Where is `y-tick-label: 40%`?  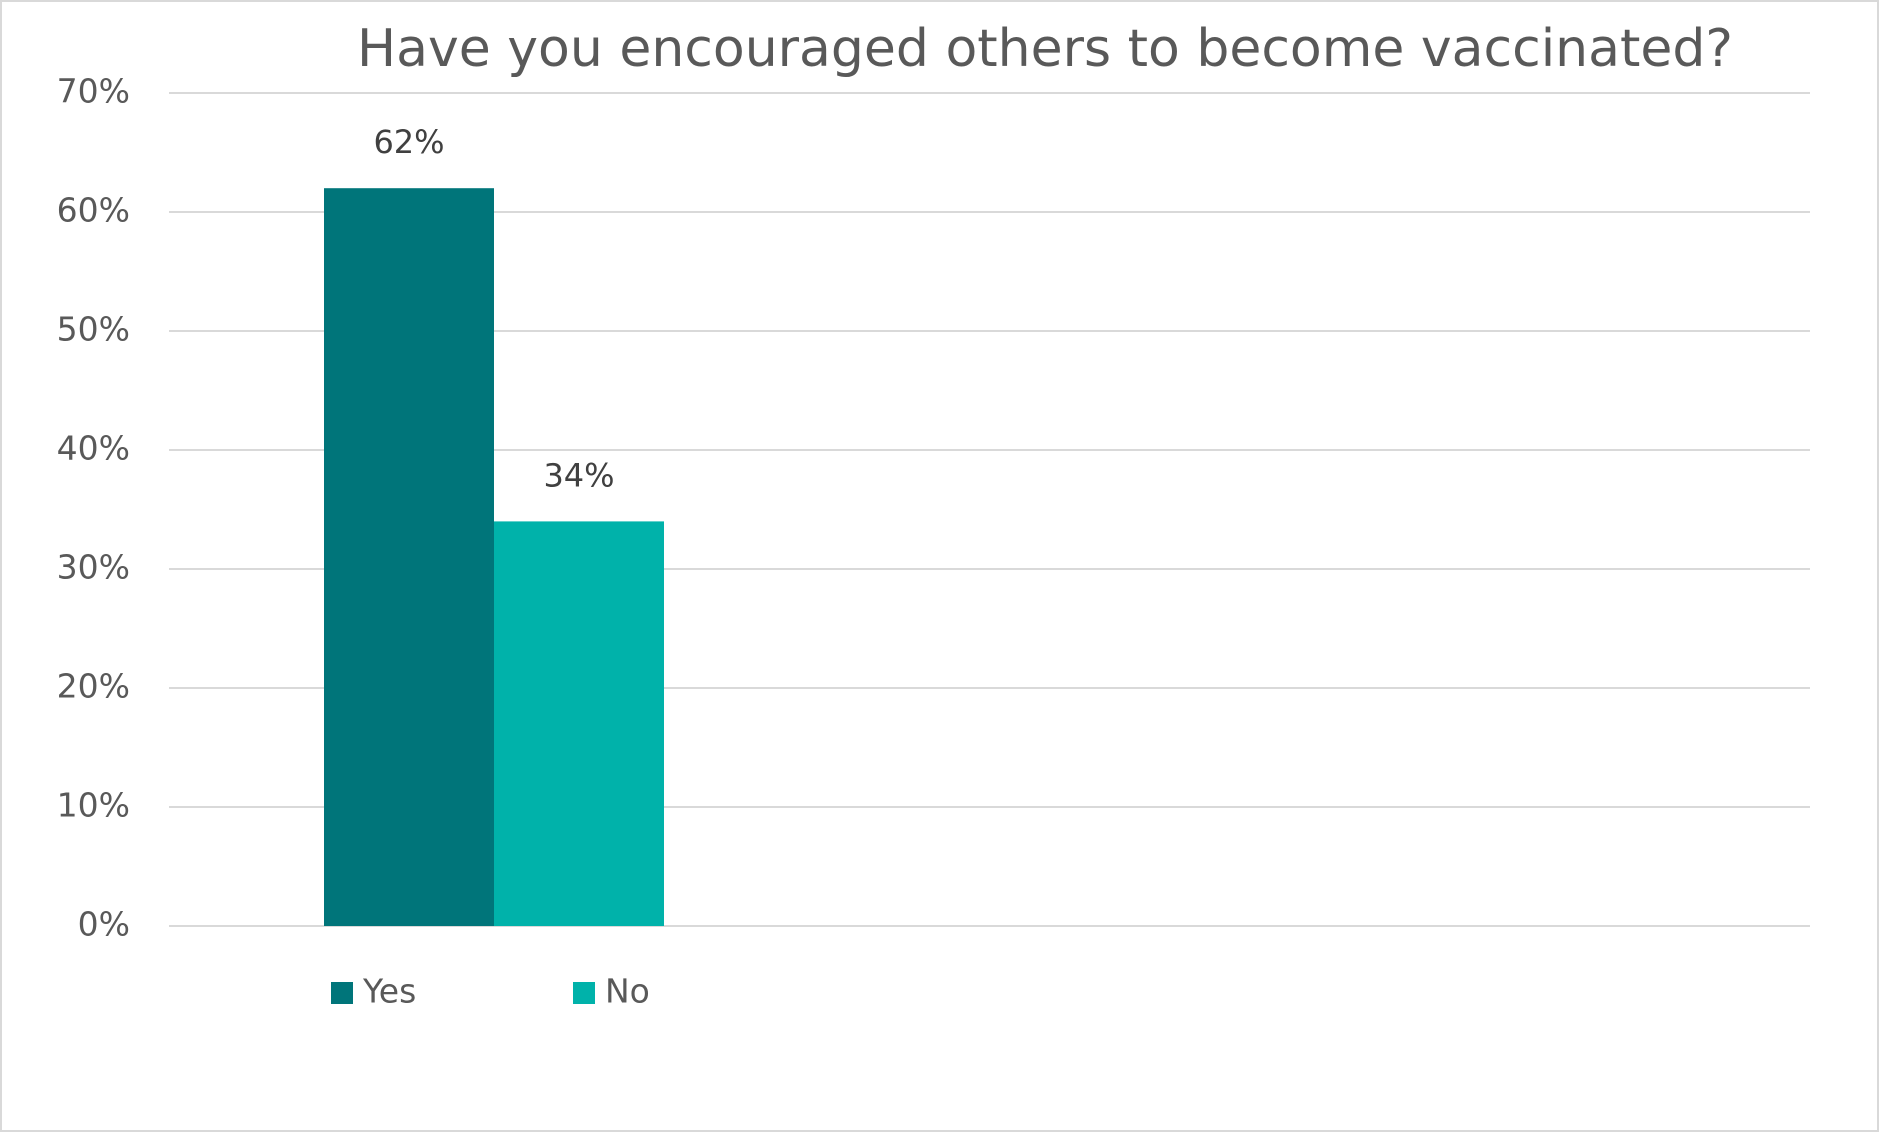 y-tick-label: 40% is located at coordinates (93, 448).